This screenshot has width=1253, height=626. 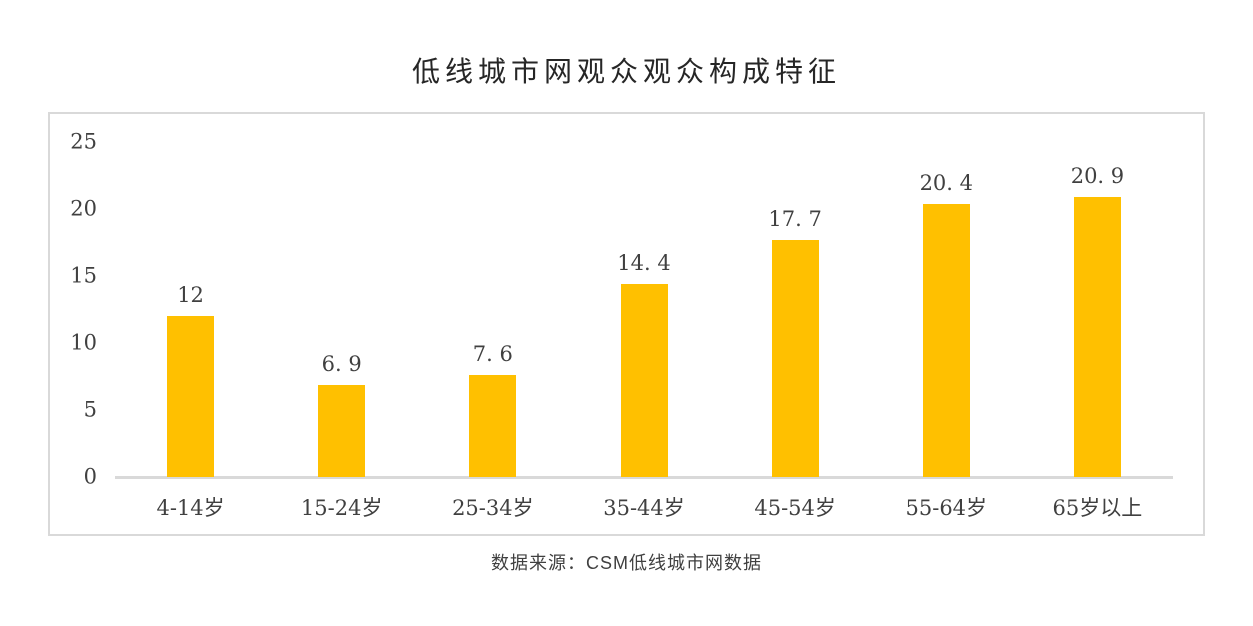 What do you see at coordinates (946, 508) in the screenshot?
I see `x-axis-category-label: 55-64岁` at bounding box center [946, 508].